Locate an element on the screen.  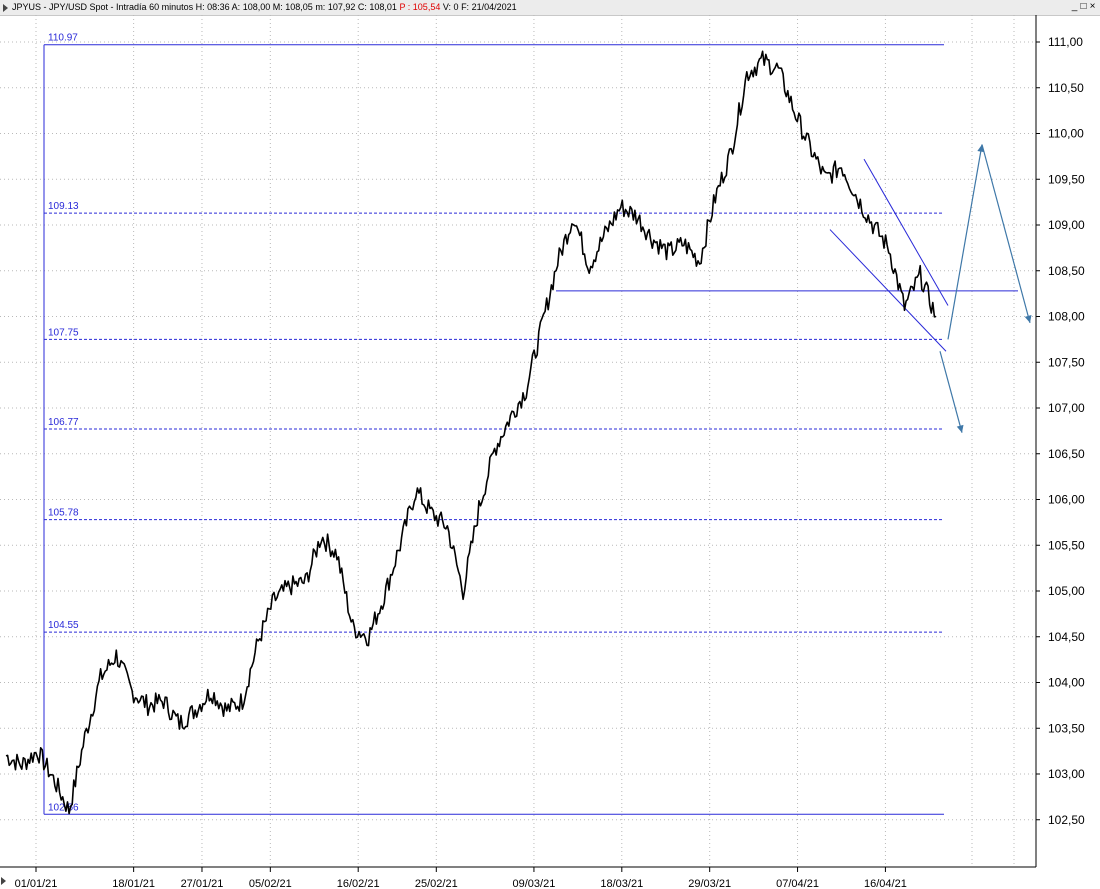
wedge-lower-line is located at coordinates (888, 290).